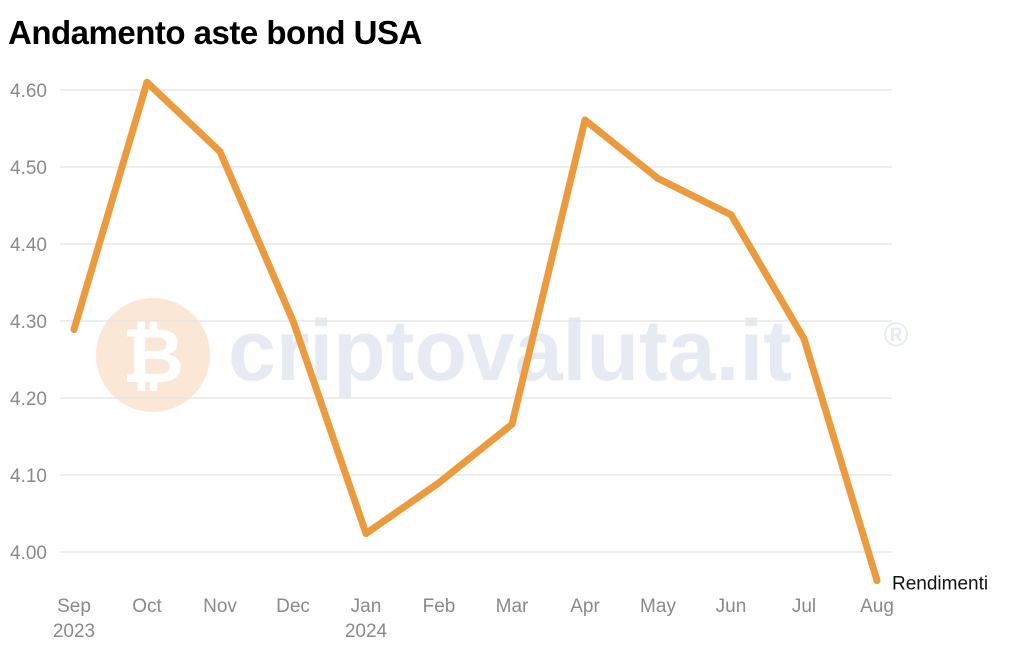 The image size is (1024, 660). I want to click on x-tick-label: Dec, so click(293, 606).